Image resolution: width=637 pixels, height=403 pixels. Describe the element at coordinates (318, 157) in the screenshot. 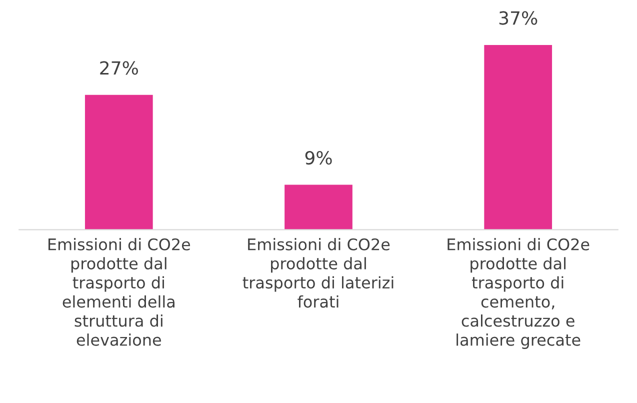

I see `data-label: 9%` at that location.